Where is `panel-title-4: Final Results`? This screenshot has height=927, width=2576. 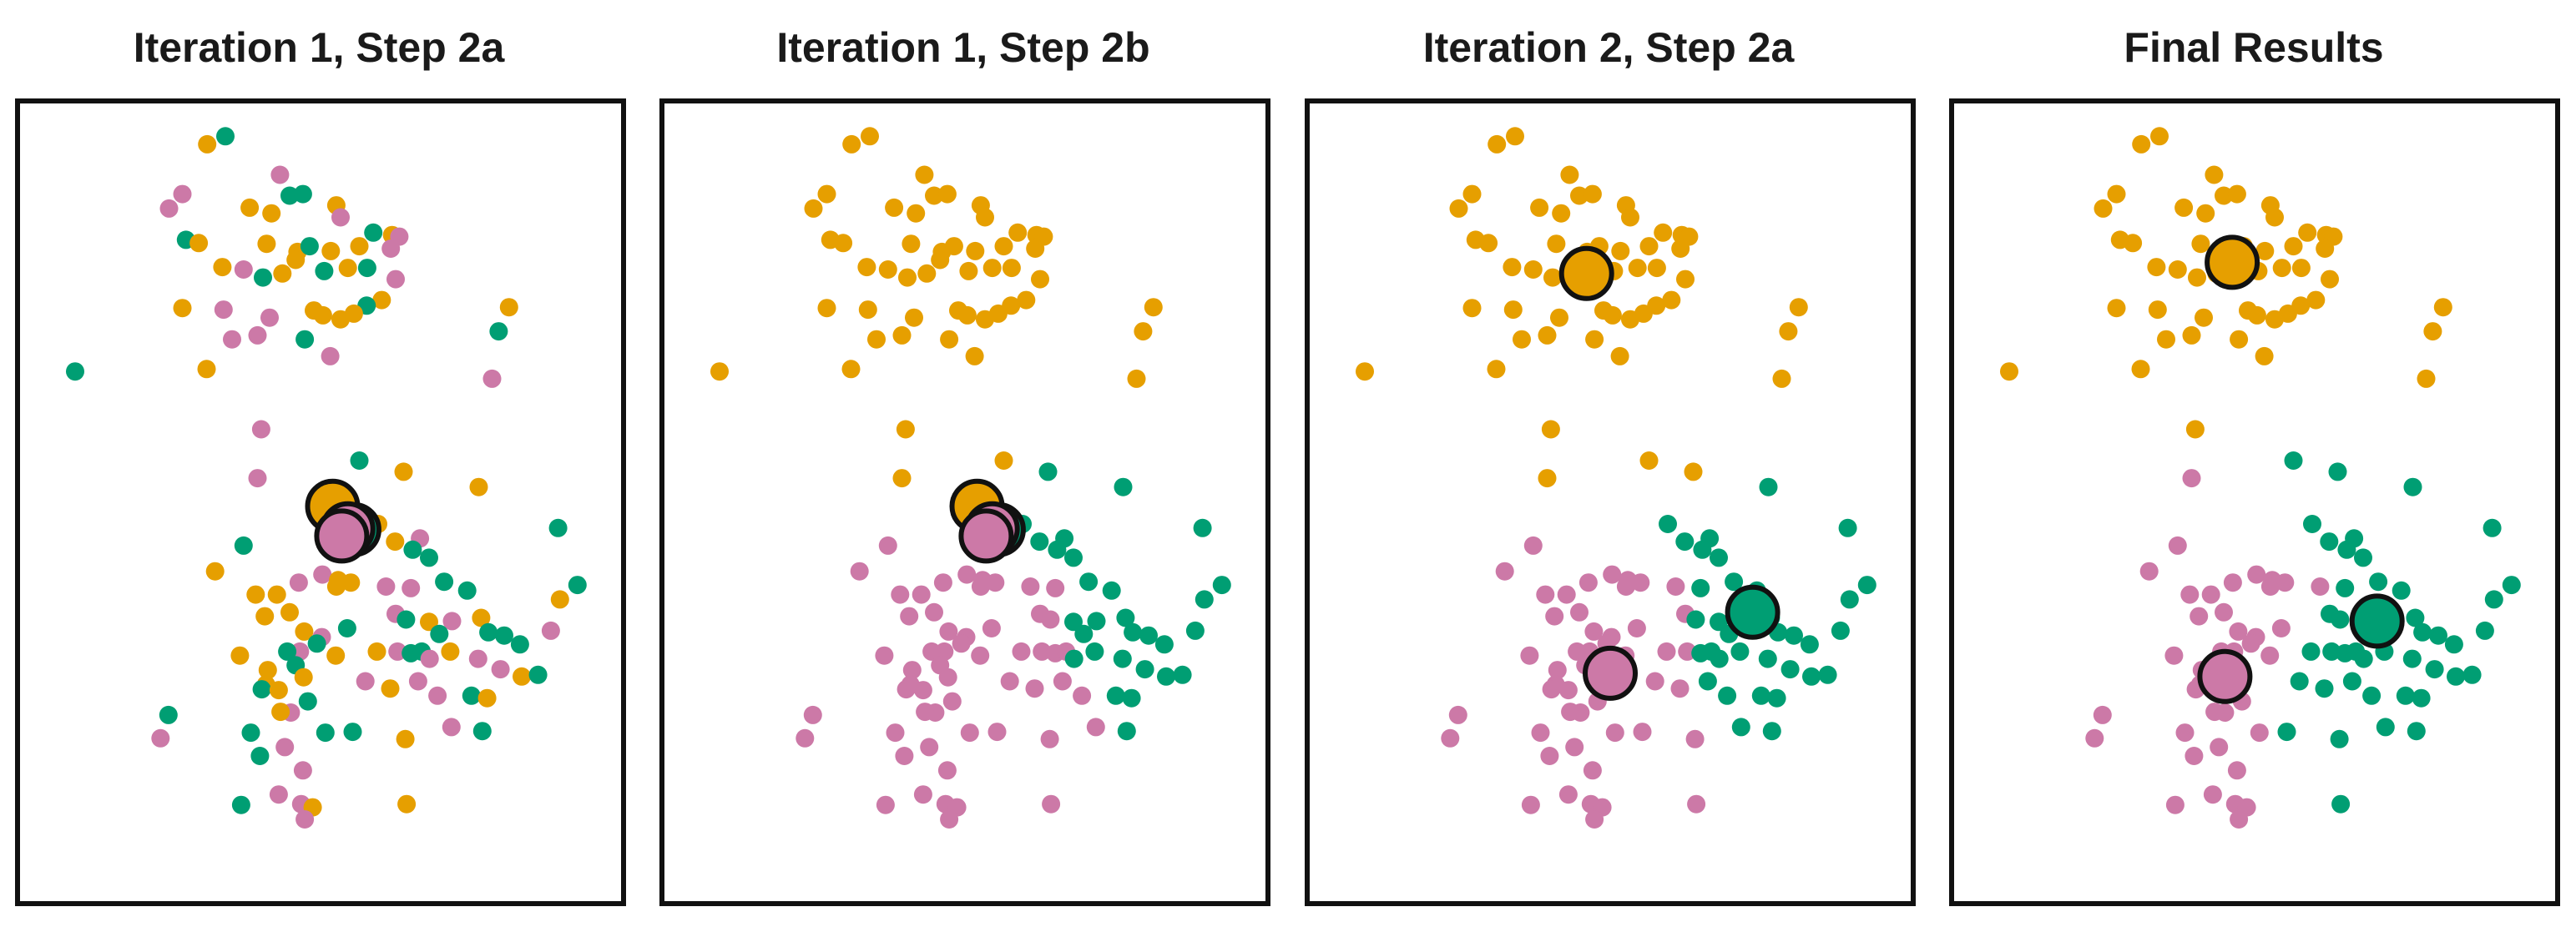 panel-title-4: Final Results is located at coordinates (2254, 48).